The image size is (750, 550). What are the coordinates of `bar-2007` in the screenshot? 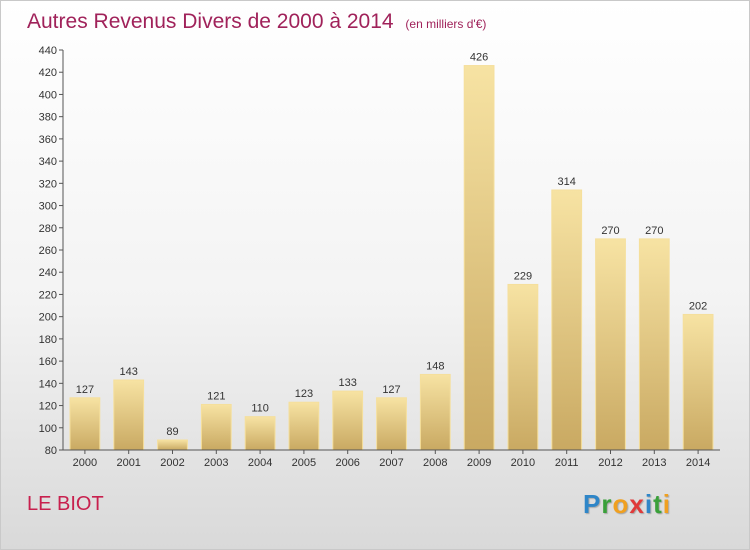 It's located at (391, 424).